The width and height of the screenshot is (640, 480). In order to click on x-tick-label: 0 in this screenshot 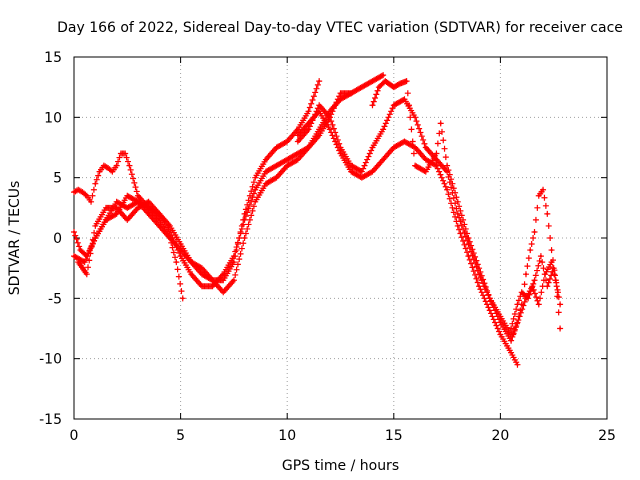, I will do `click(74, 436)`.